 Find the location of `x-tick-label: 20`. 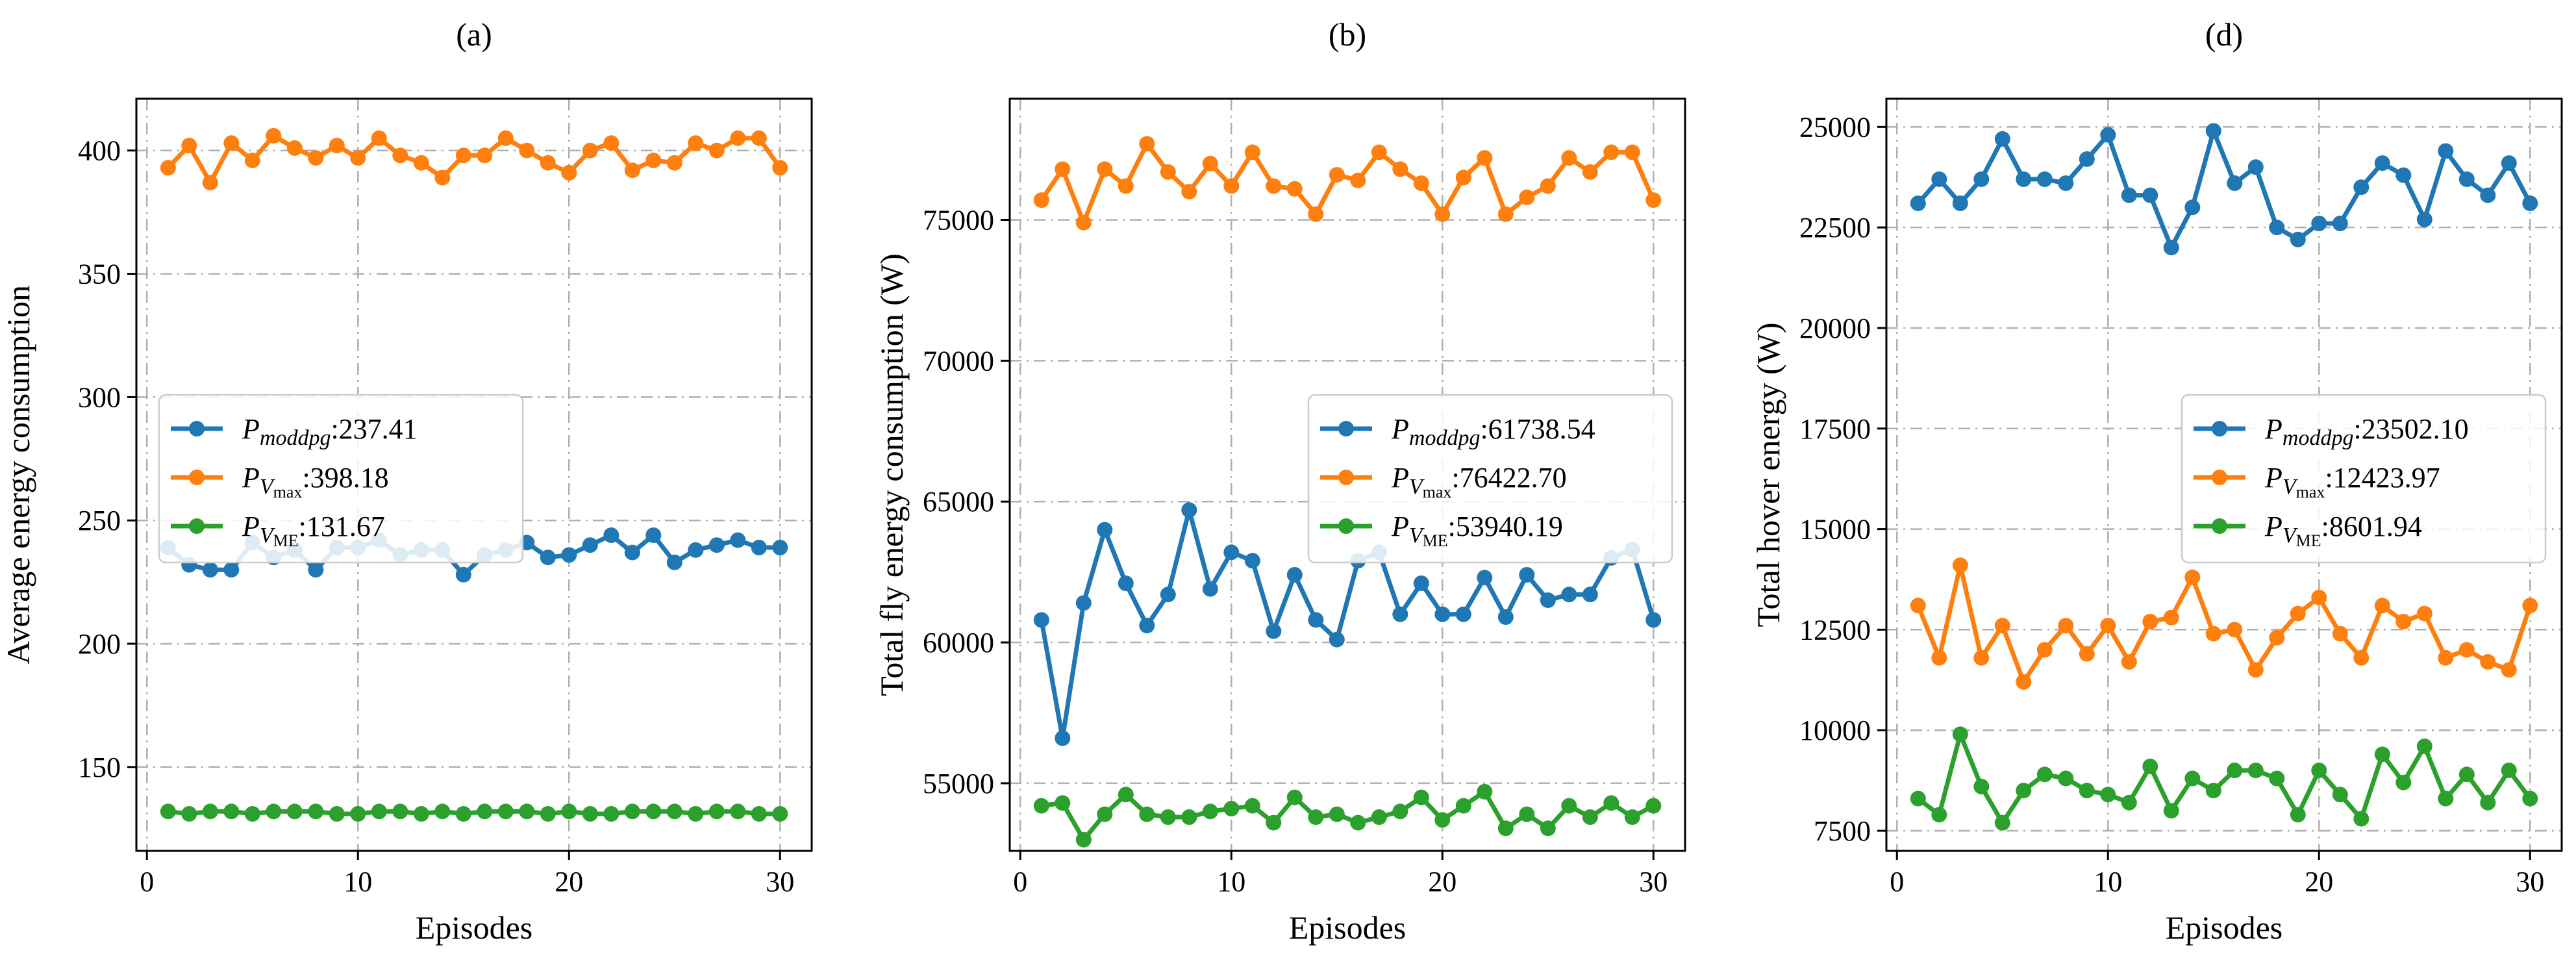

x-tick-label: 20 is located at coordinates (569, 882).